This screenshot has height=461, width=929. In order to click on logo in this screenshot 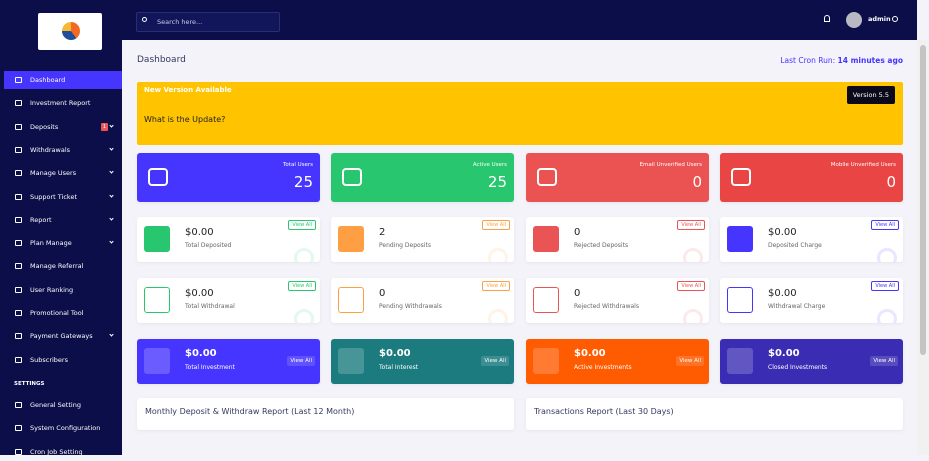, I will do `click(70, 31)`.